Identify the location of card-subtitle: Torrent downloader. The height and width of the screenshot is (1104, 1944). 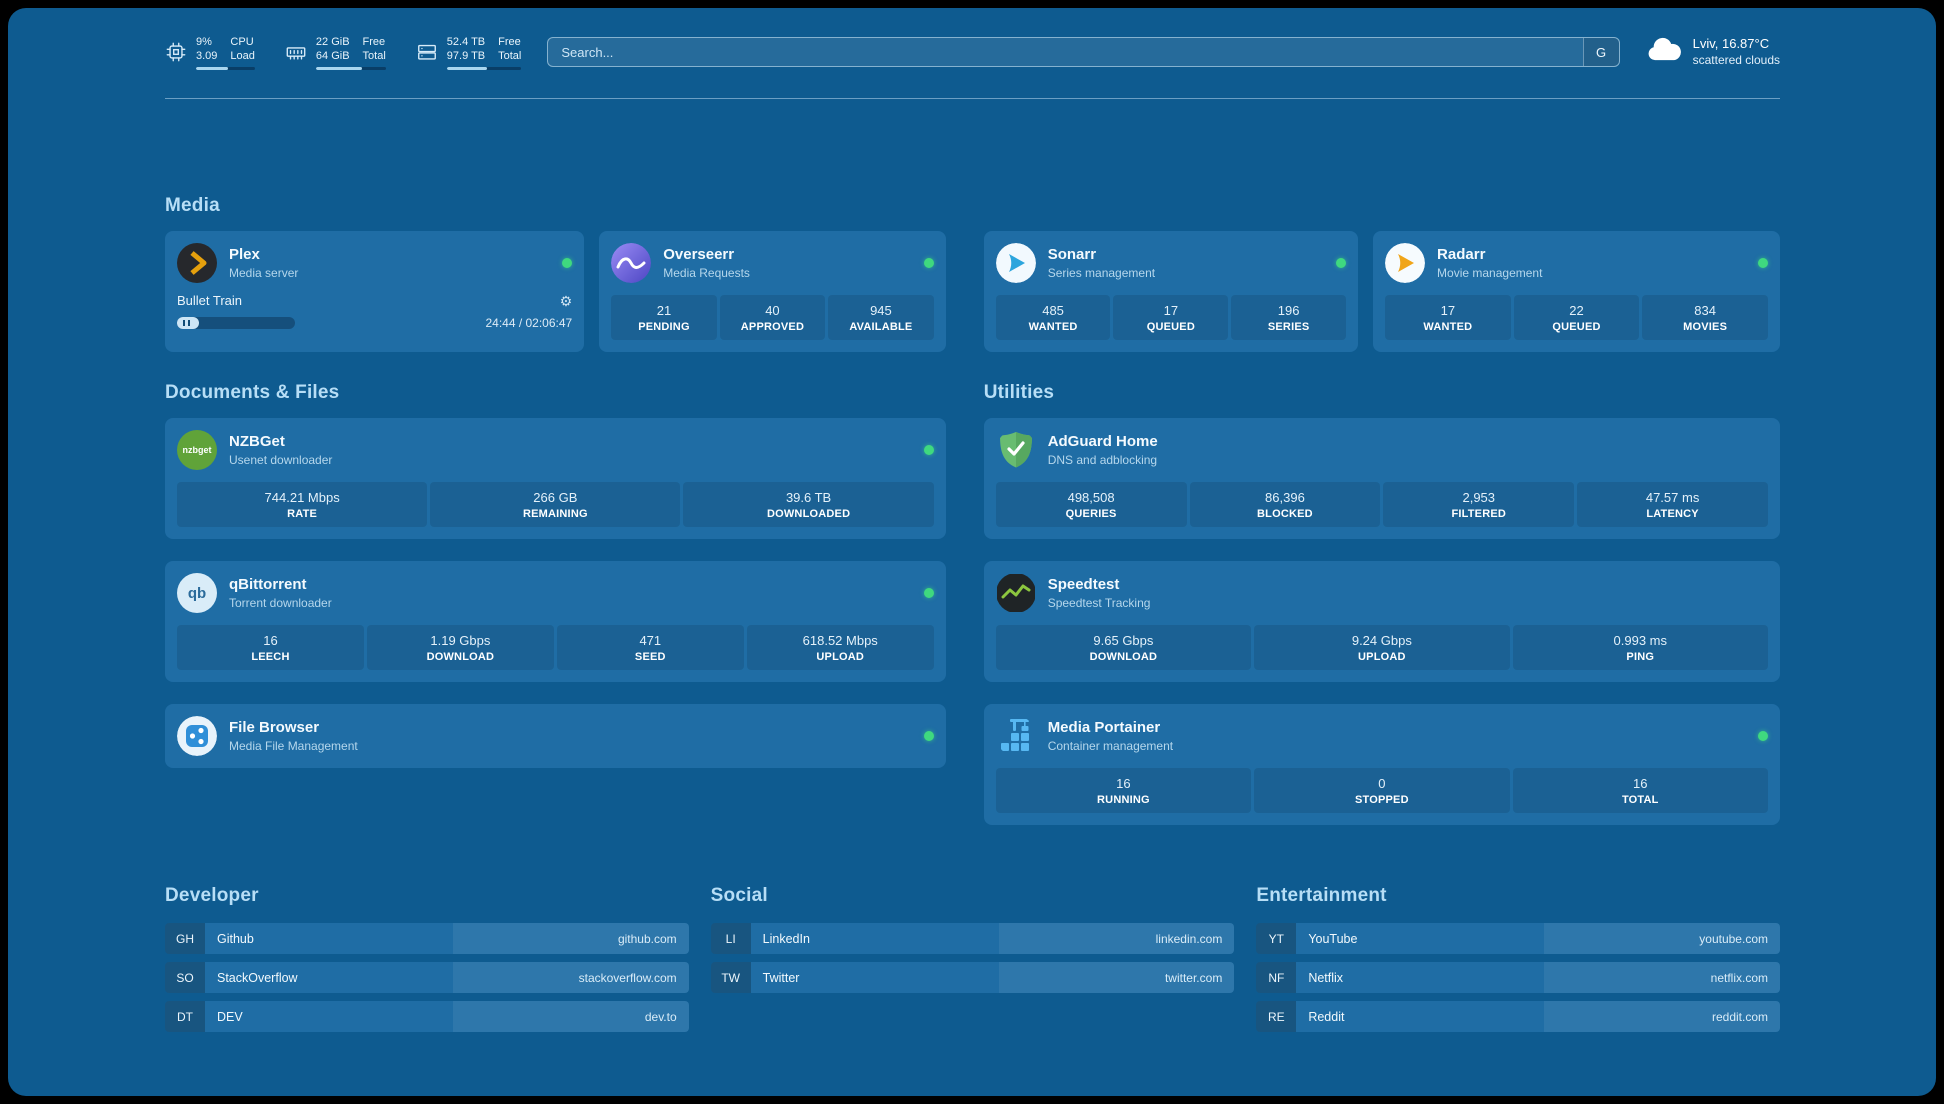
(280, 603).